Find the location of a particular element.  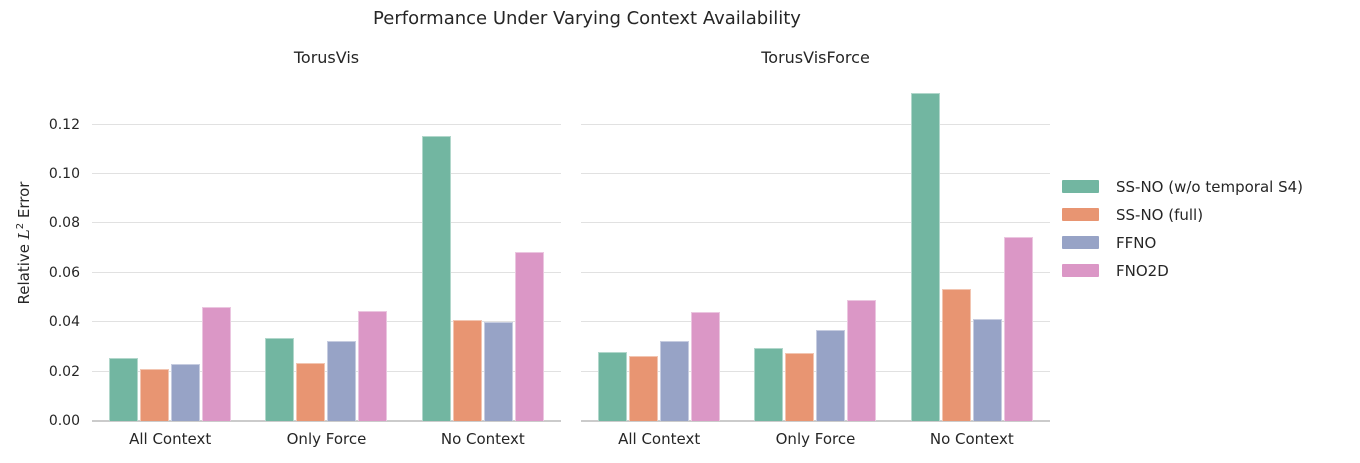

subplot-title-torusvisforce: TorusVisForce is located at coordinates (815, 57).